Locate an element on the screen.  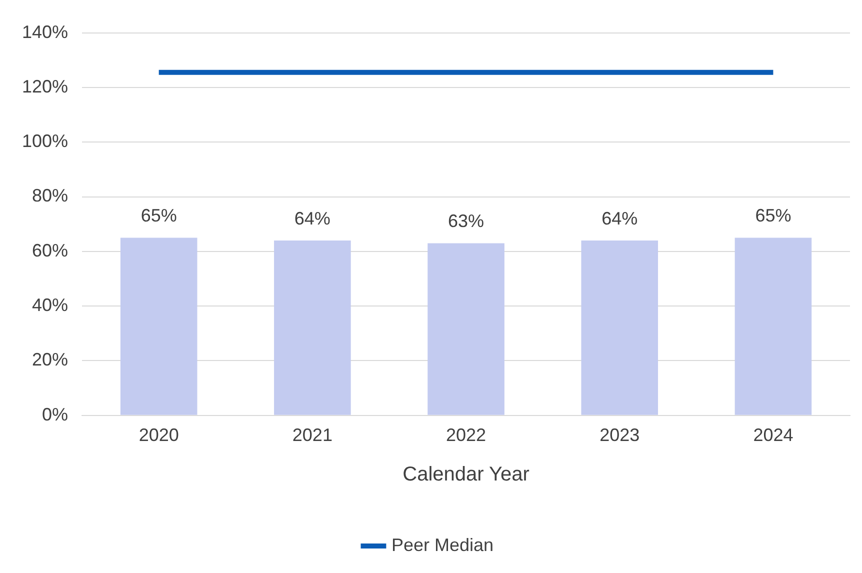
x-axis-title: Calendar Year is located at coordinates (466, 475).